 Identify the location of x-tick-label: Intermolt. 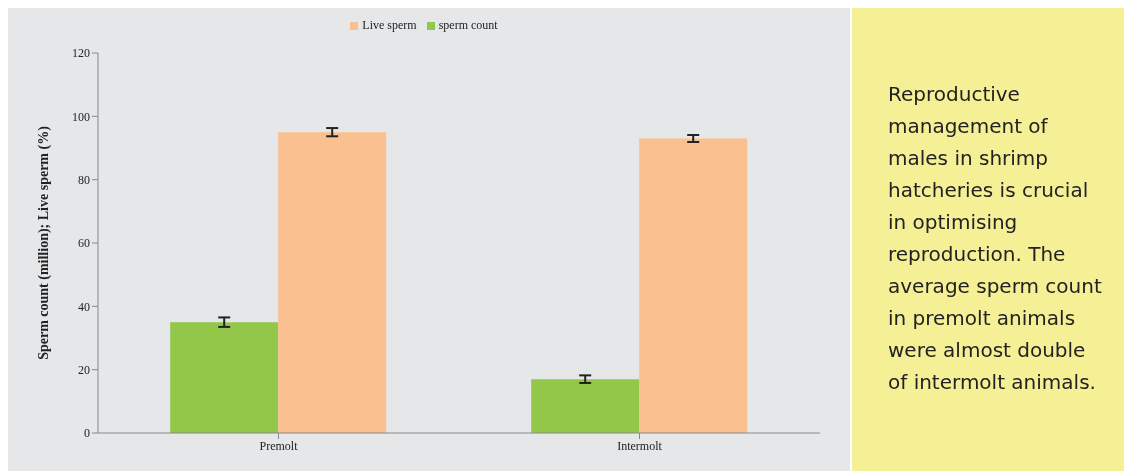
(640, 445).